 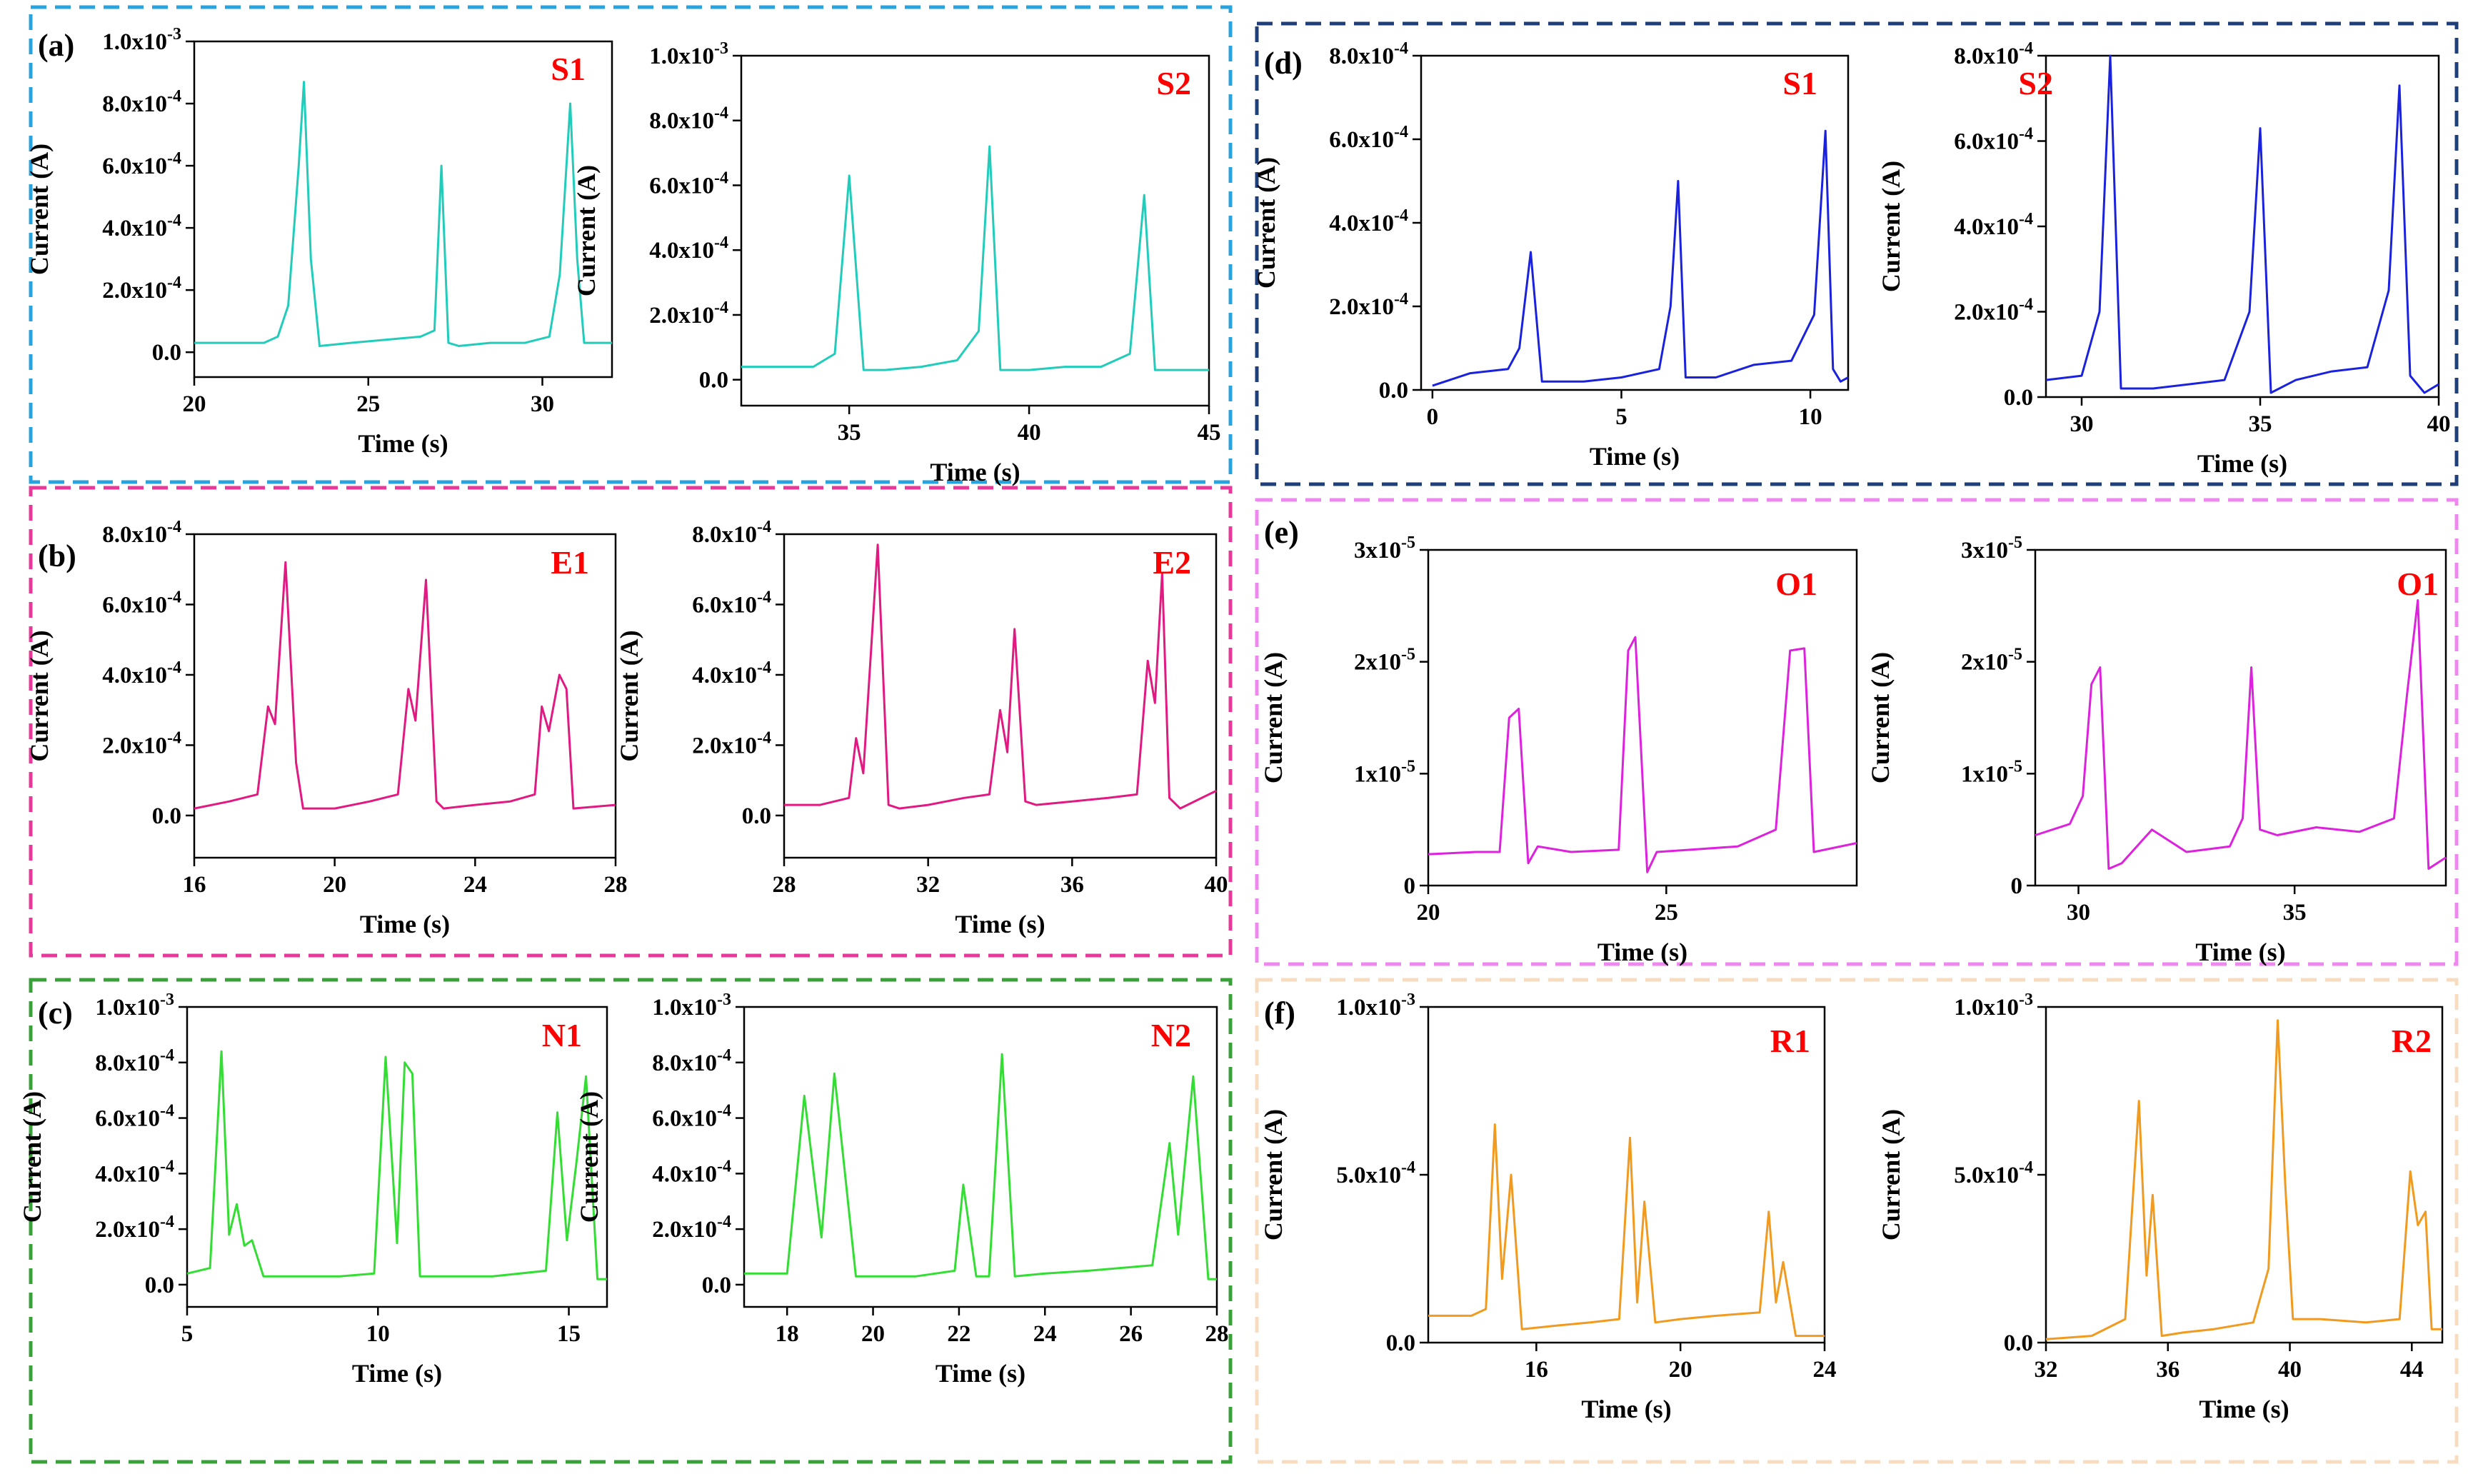 I want to click on x-tick-label: 30, so click(x=542, y=404).